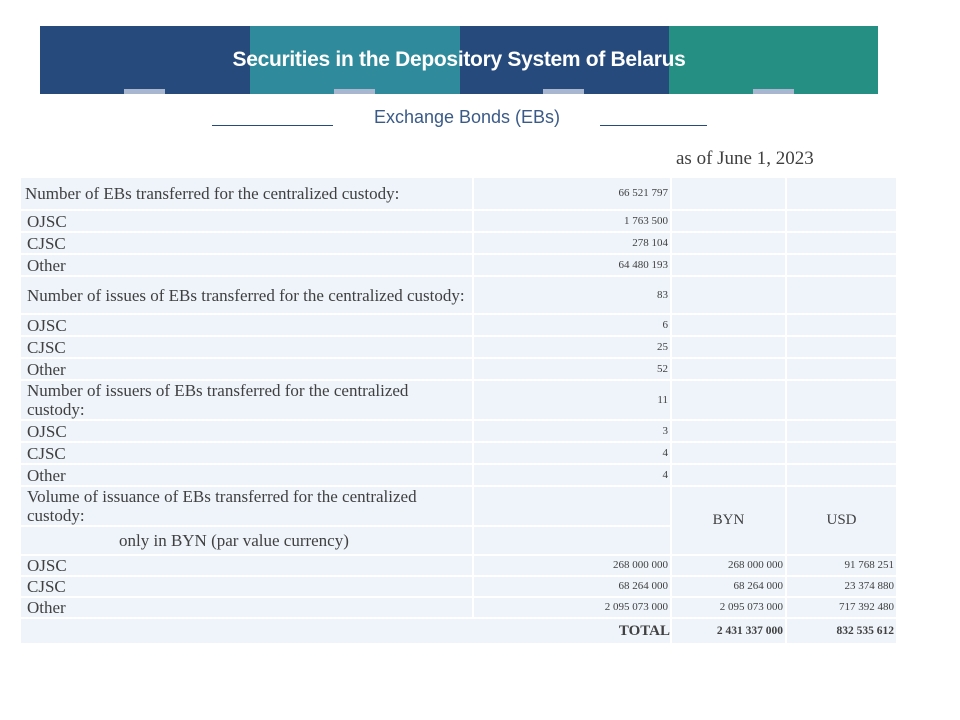 This screenshot has height=720, width=960. What do you see at coordinates (572, 369) in the screenshot?
I see `row-value: 52` at bounding box center [572, 369].